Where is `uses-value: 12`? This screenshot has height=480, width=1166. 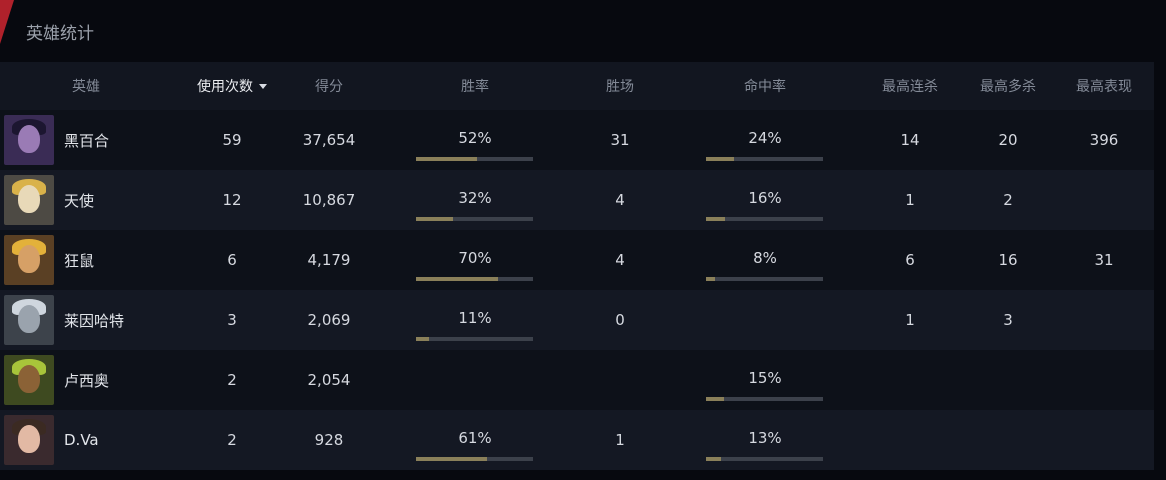
uses-value: 12 is located at coordinates (232, 200).